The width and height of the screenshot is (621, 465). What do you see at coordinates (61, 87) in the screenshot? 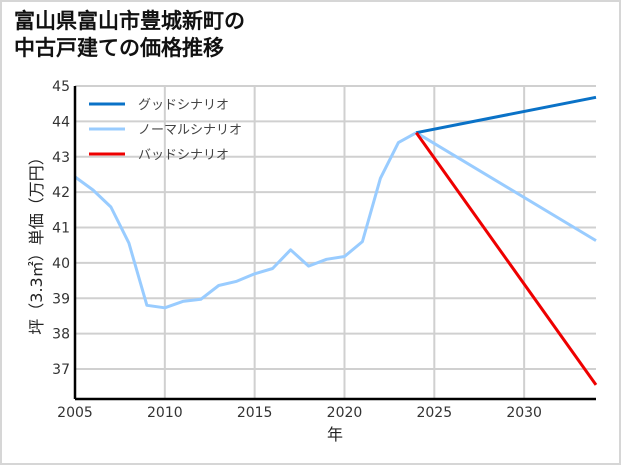
I see `y-tick-label: 45` at bounding box center [61, 87].